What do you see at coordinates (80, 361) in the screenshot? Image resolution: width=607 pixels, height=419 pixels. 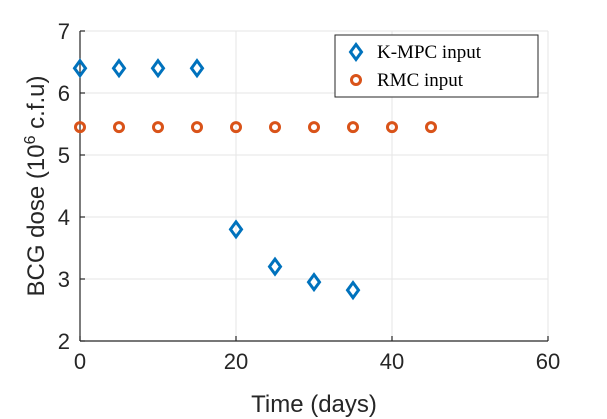 I see `x-tick-label: 0` at bounding box center [80, 361].